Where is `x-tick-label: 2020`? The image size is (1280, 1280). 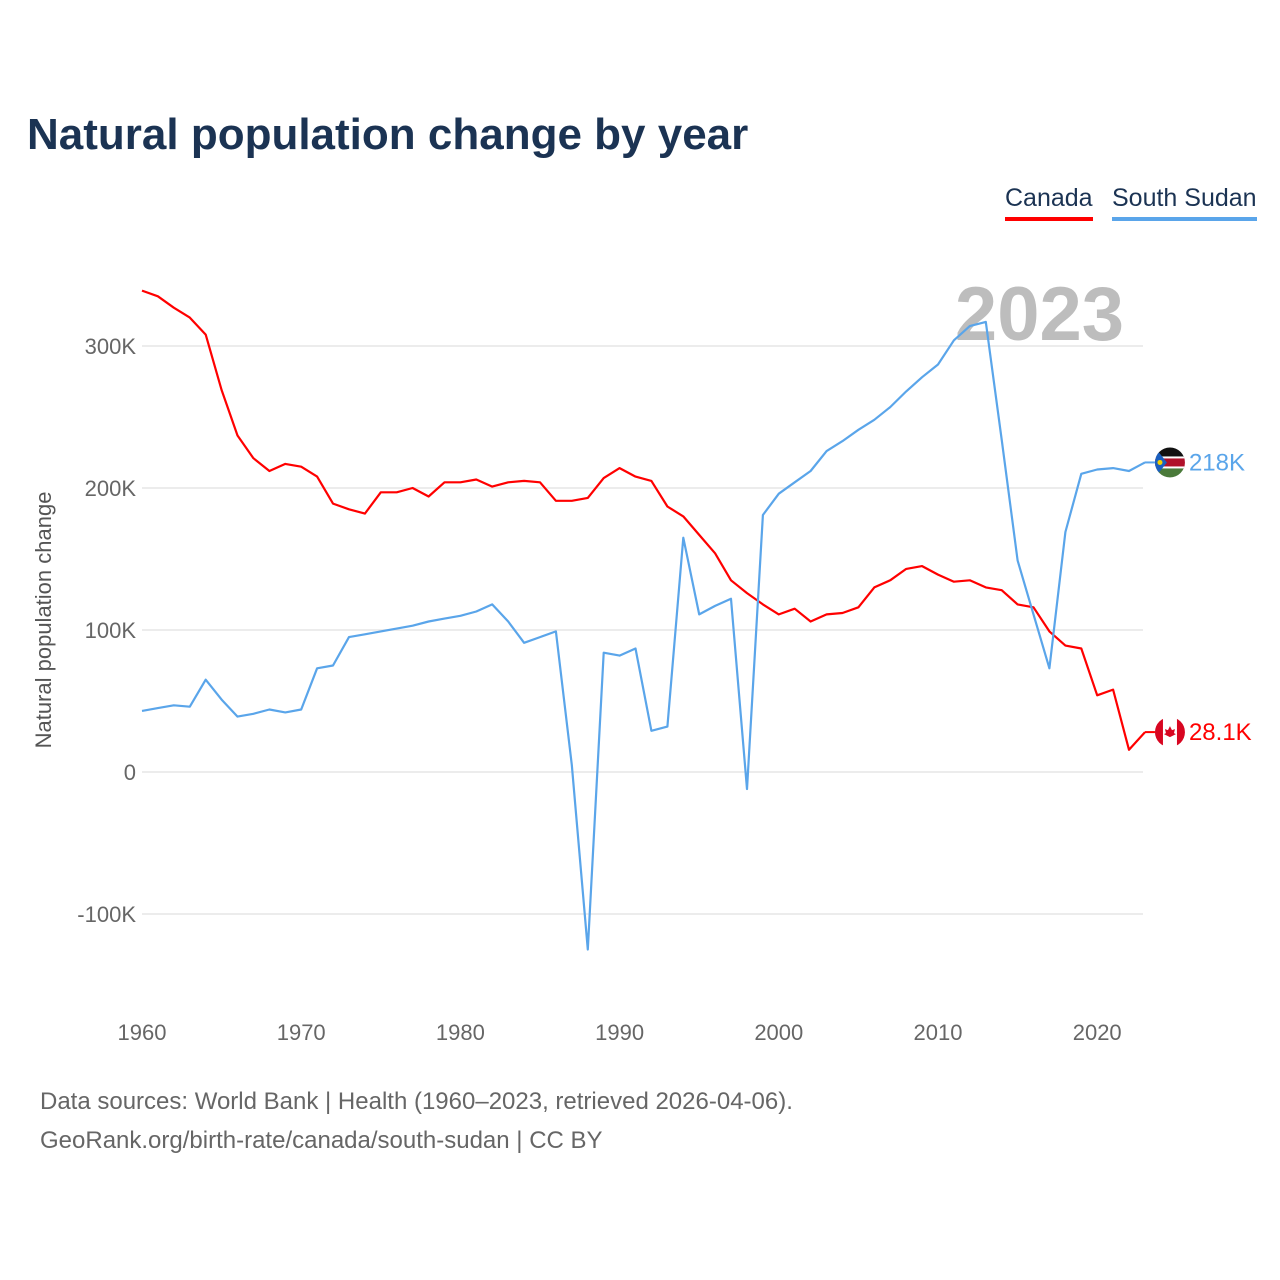 x-tick-label: 2020 is located at coordinates (1097, 1032).